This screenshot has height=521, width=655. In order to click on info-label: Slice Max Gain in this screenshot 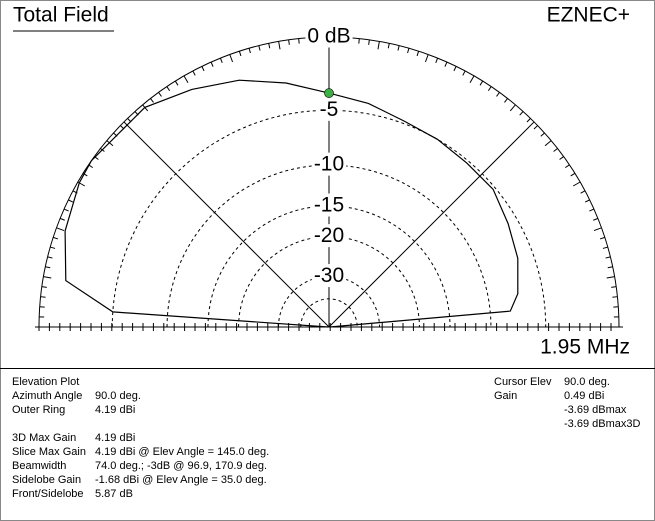, I will do `click(49, 452)`.